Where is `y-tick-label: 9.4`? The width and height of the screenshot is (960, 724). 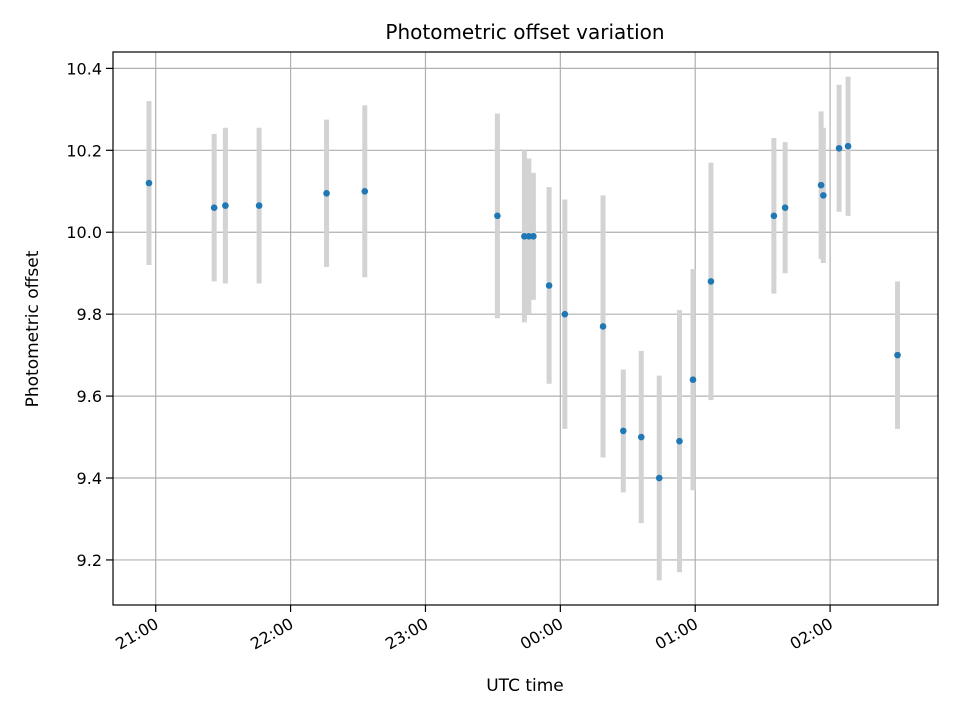 y-tick-label: 9.4 is located at coordinates (89, 478).